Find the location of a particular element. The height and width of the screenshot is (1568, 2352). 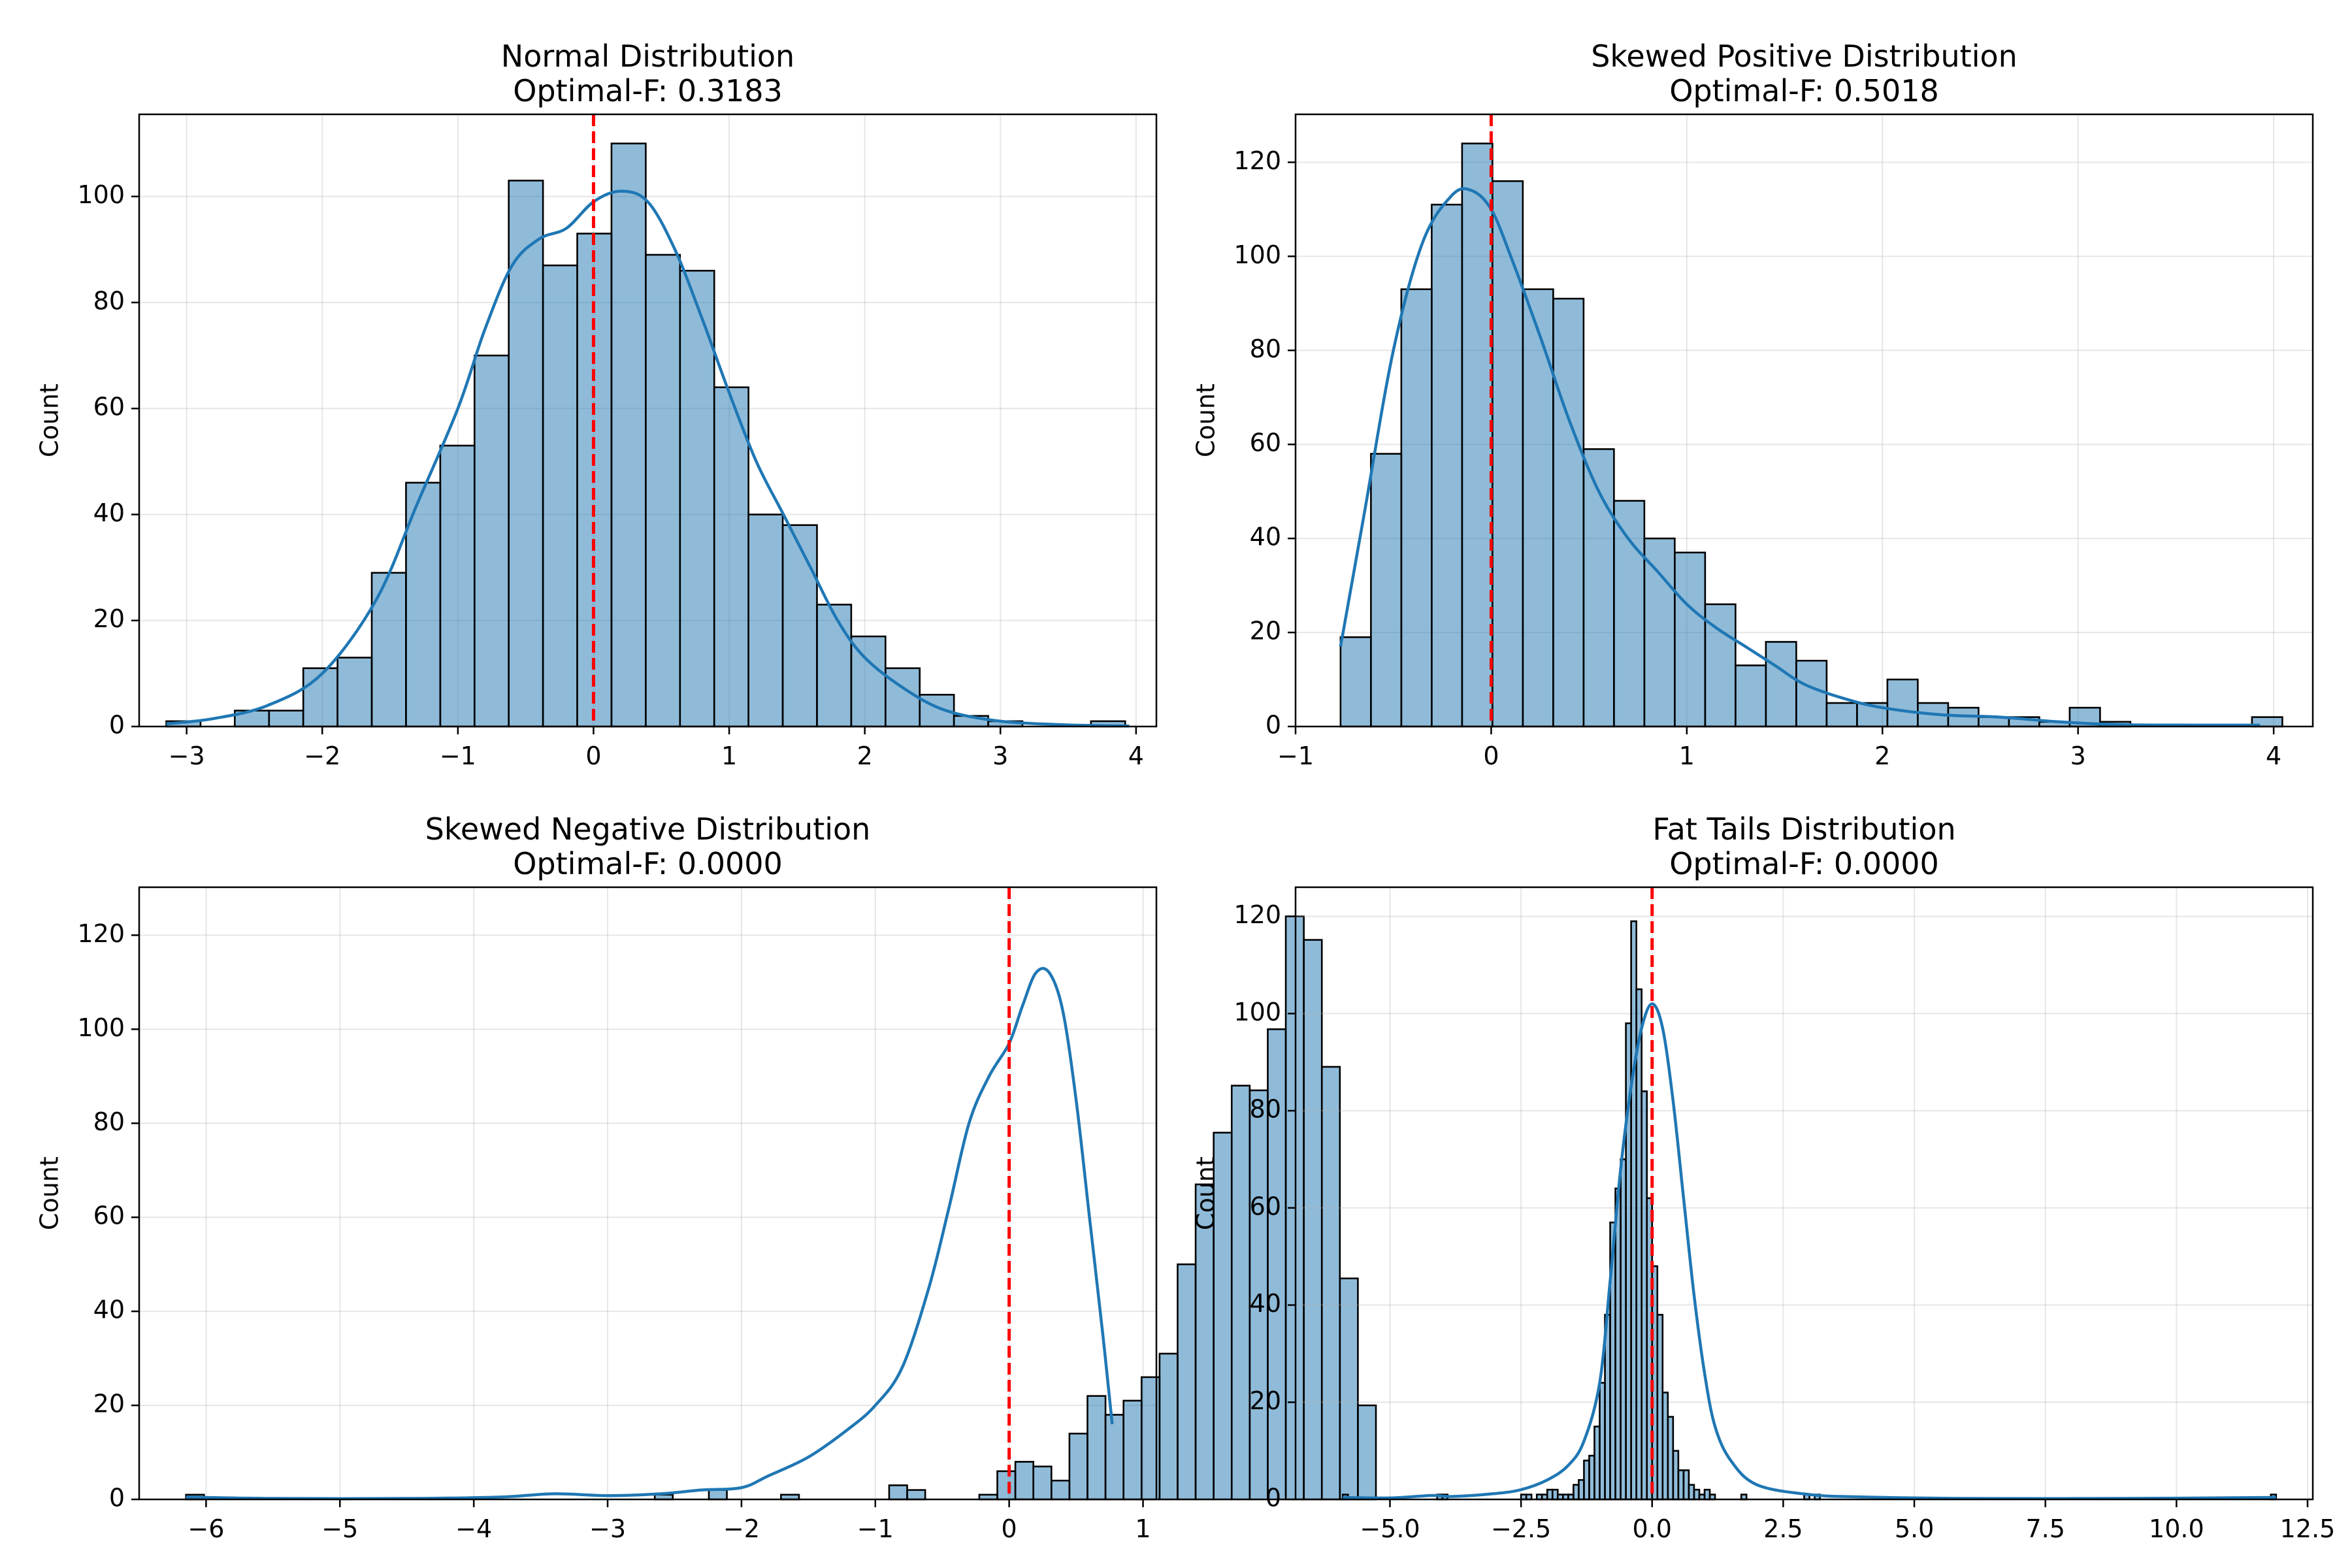

x-tick-label: −2.5 is located at coordinates (1521, 1528).